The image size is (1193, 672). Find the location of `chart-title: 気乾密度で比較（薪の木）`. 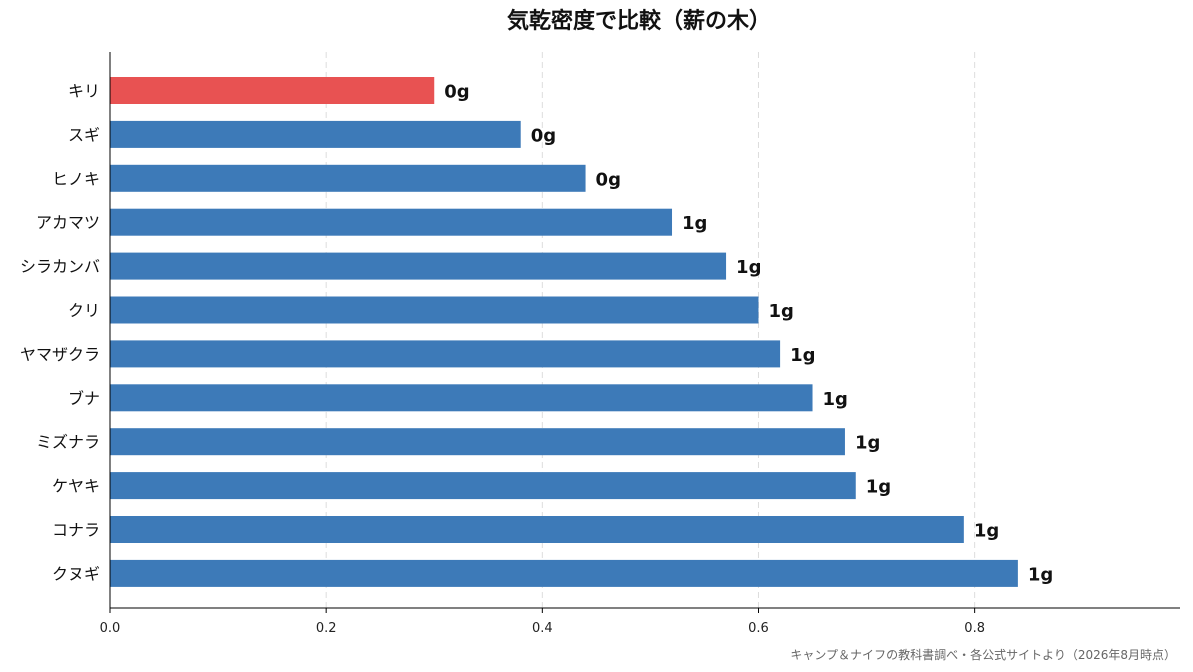

chart-title: 気乾密度で比較（薪の木） is located at coordinates (639, 21).